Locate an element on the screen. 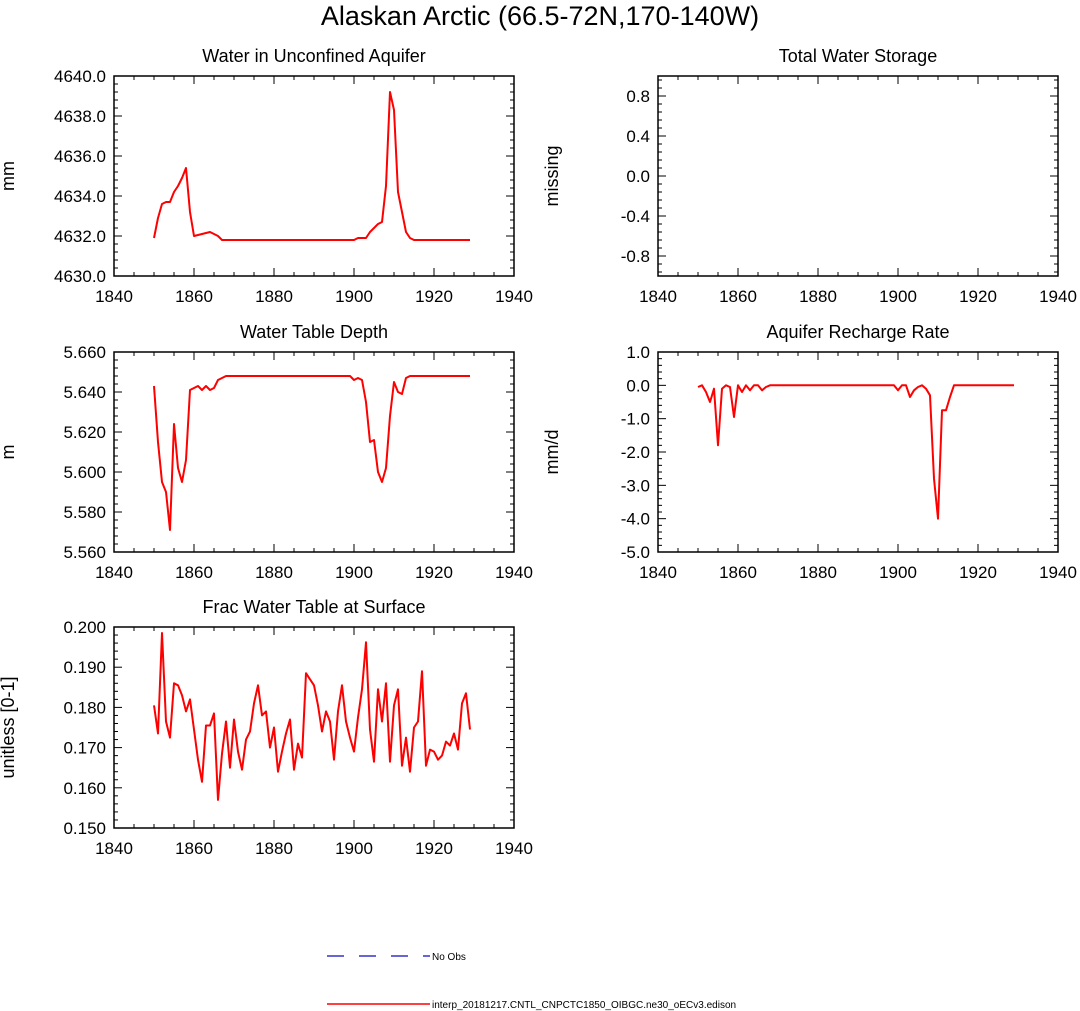  y-tick-label: -5.0 is located at coordinates (635, 552).